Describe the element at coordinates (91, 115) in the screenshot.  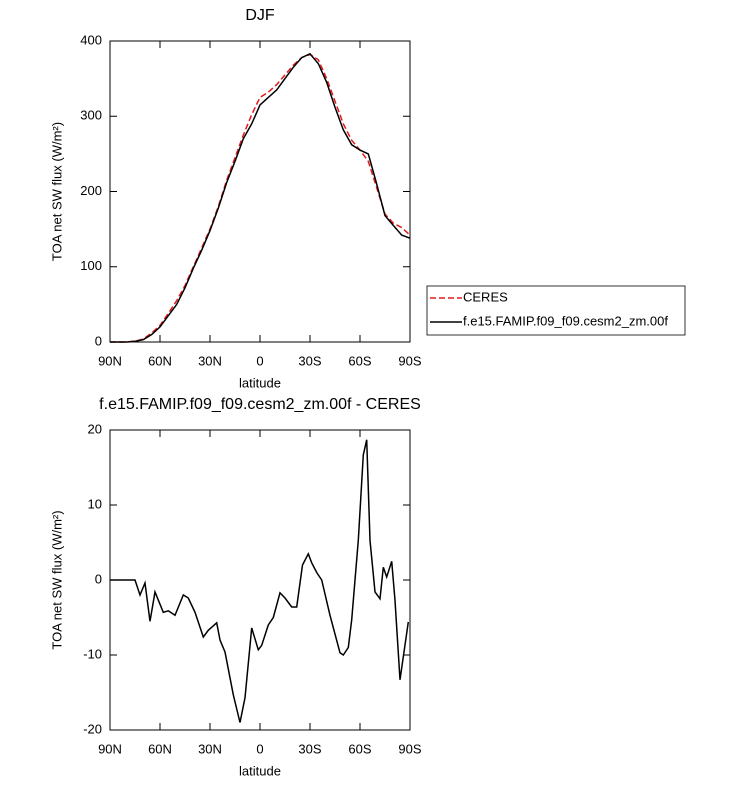
I see `y-tick-label: 300` at that location.